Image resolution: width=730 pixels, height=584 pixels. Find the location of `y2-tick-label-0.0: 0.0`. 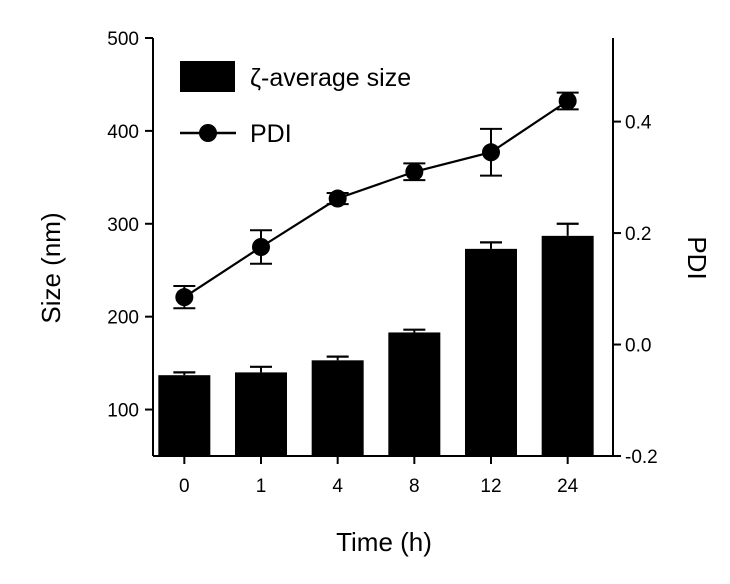

y2-tick-label-0.0: 0.0 is located at coordinates (638, 346).